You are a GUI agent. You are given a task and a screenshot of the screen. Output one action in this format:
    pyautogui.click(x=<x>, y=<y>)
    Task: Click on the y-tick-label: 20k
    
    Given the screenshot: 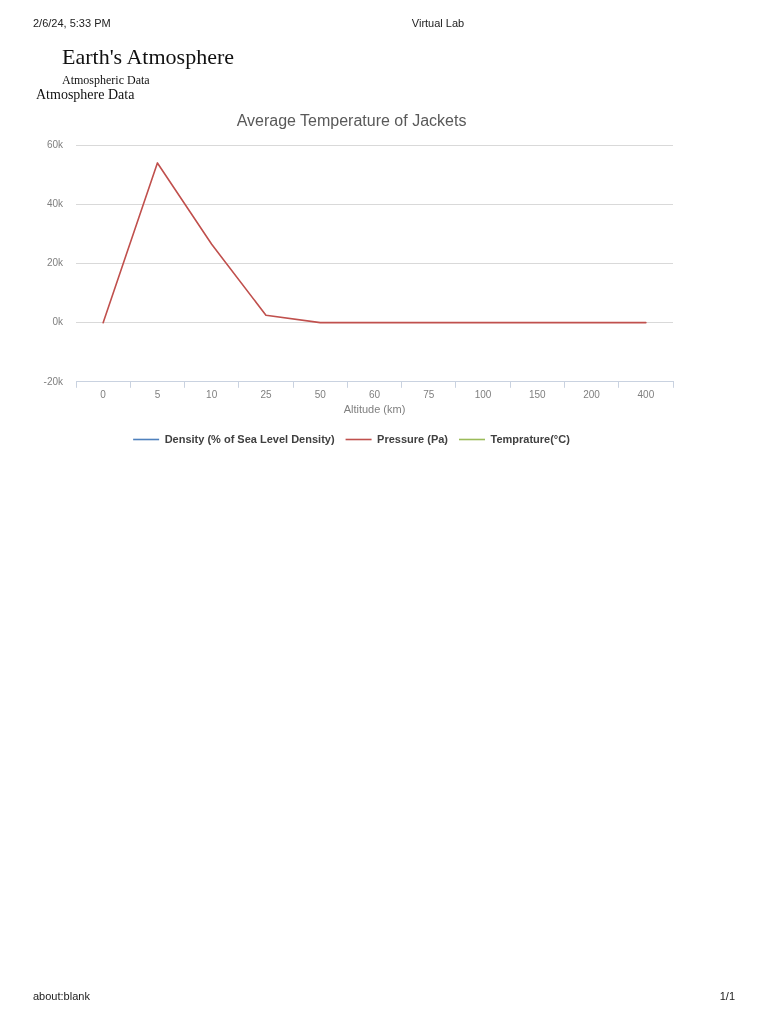 What is the action you would take?
    pyautogui.click(x=55, y=263)
    